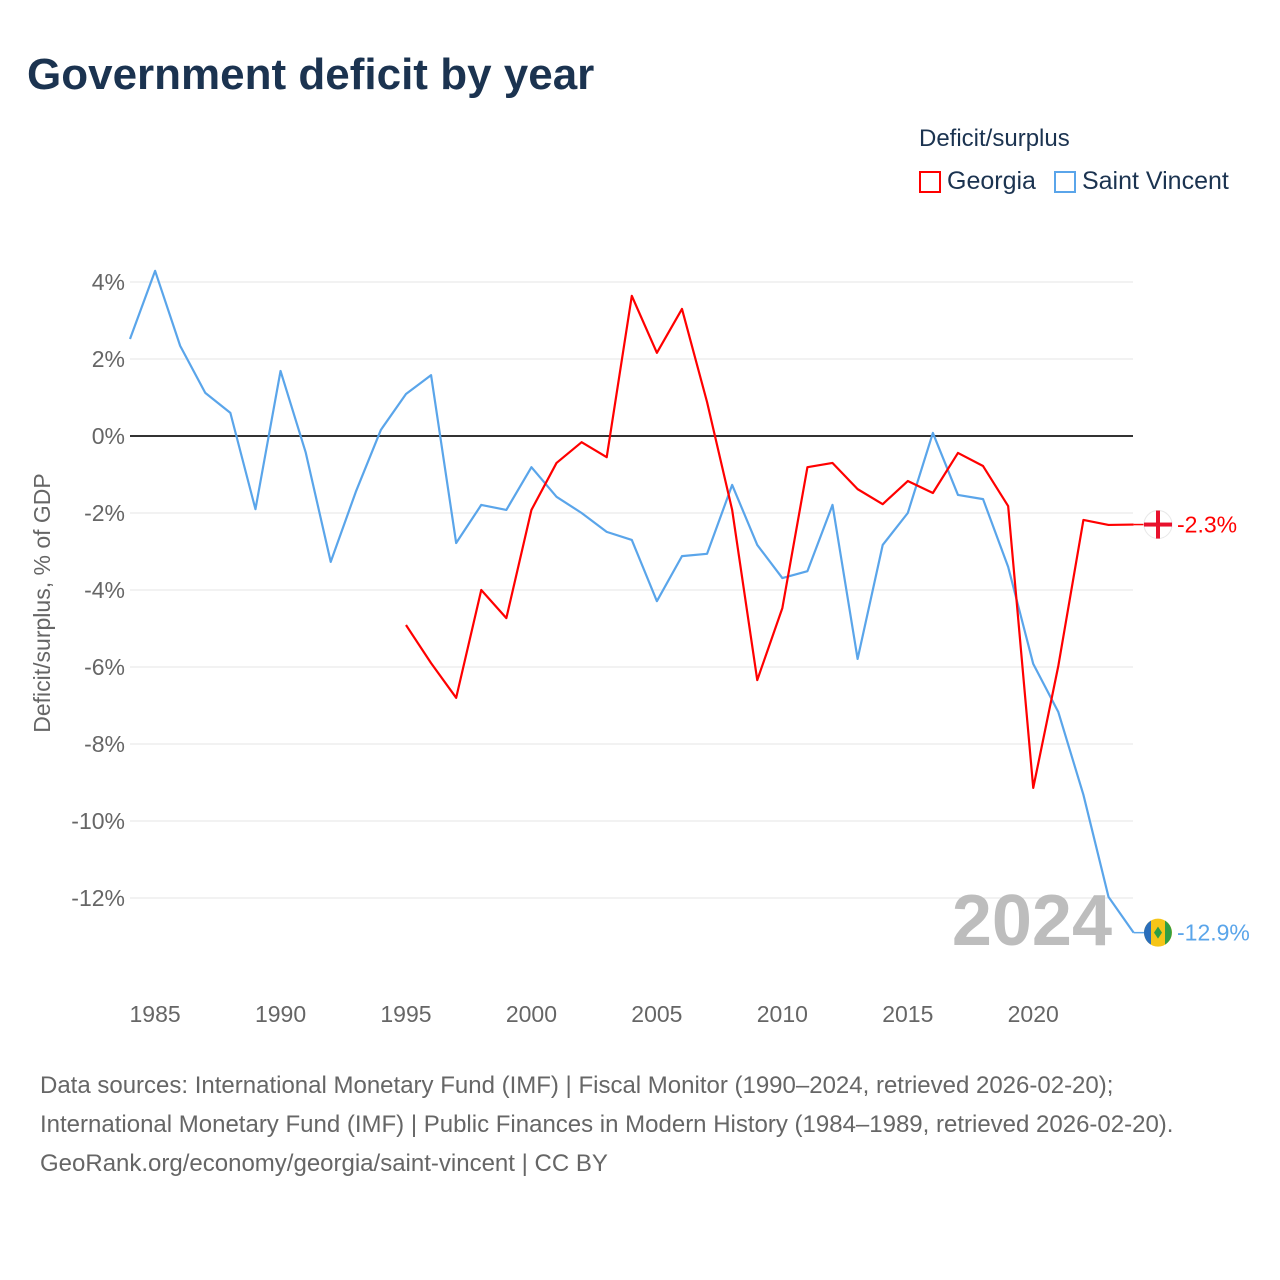 The height and width of the screenshot is (1280, 1280). Describe the element at coordinates (104, 744) in the screenshot. I see `y-tick-label: -8%` at that location.